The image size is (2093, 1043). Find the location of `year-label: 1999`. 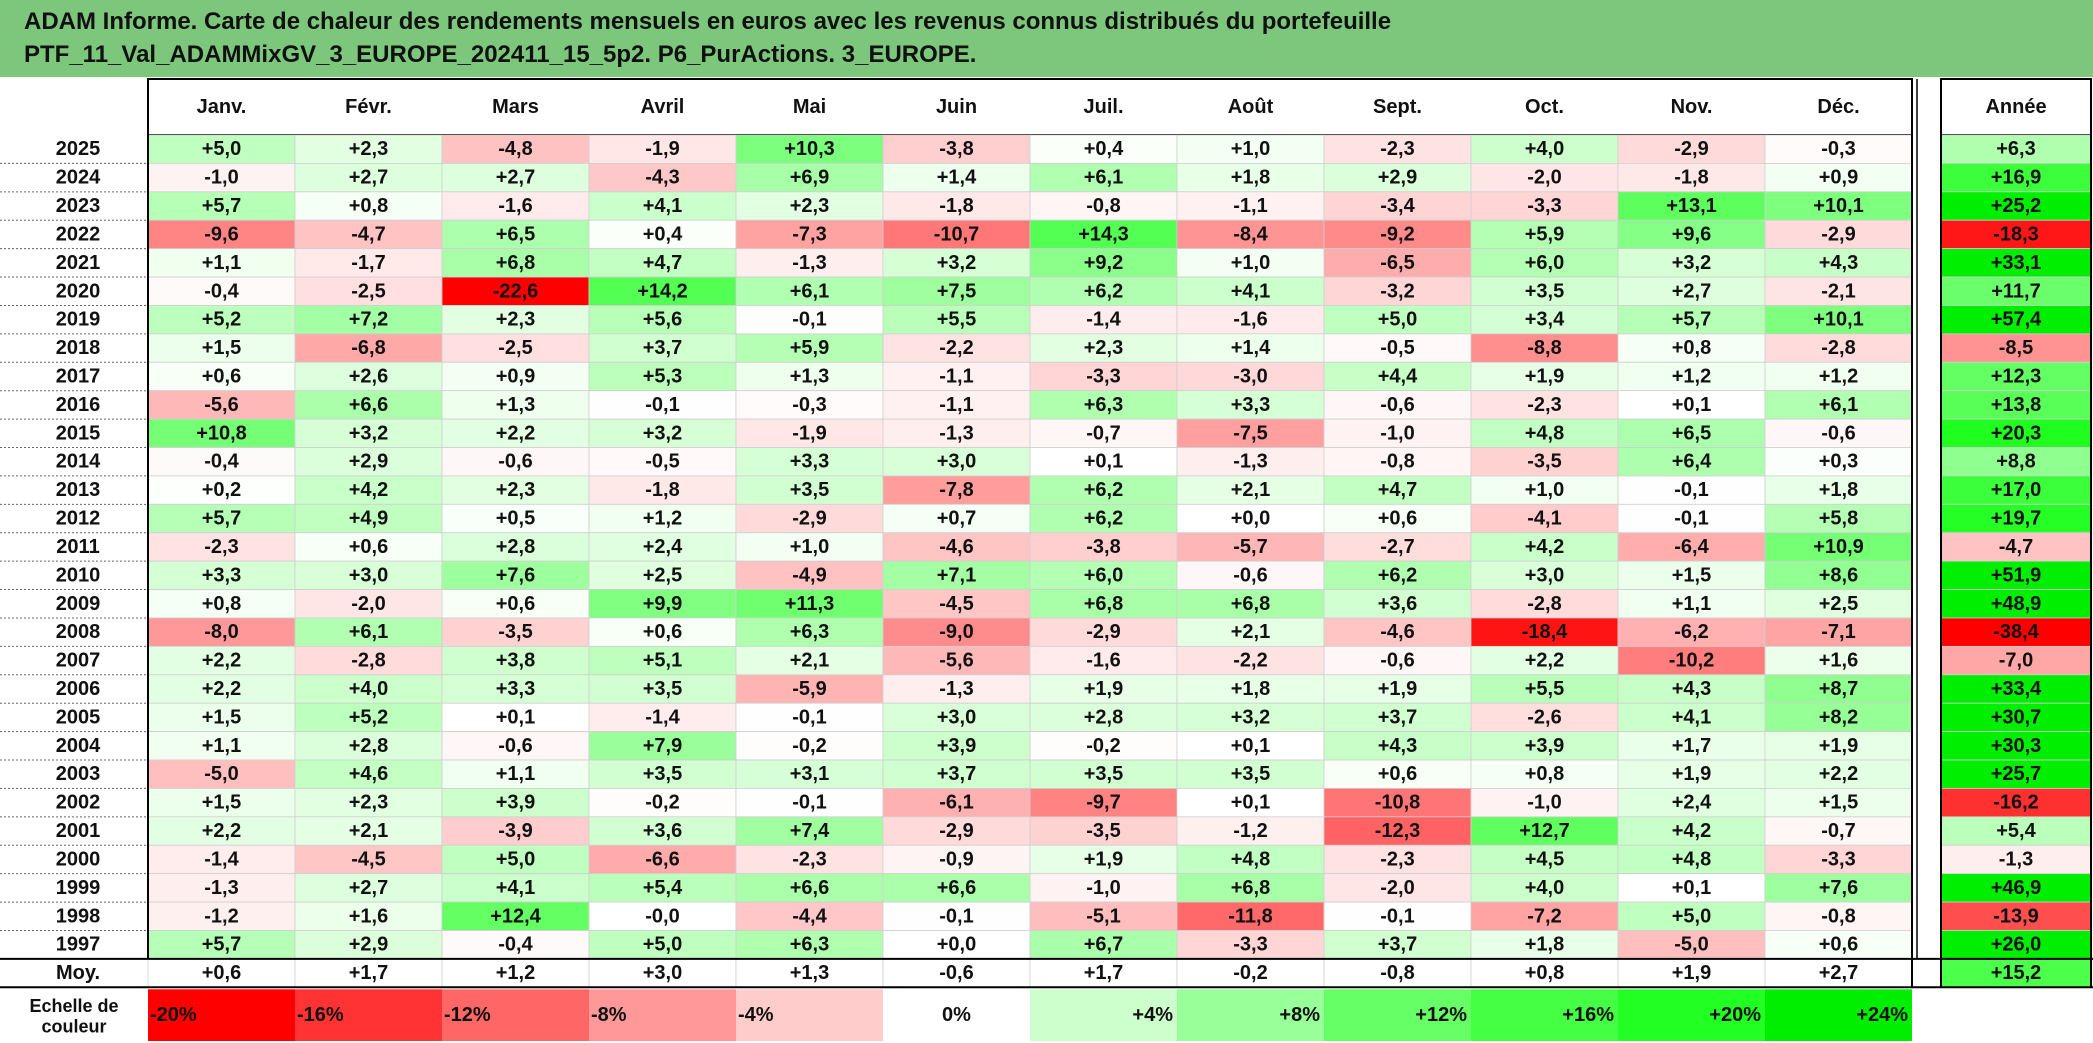

year-label: 1999 is located at coordinates (78, 888).